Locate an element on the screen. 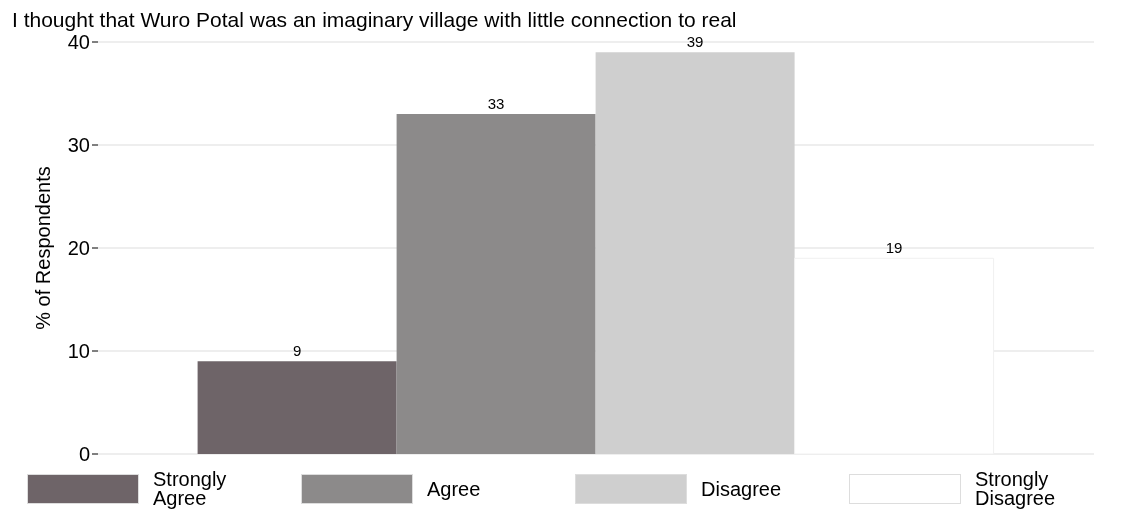  data-label: 19 is located at coordinates (894, 248).